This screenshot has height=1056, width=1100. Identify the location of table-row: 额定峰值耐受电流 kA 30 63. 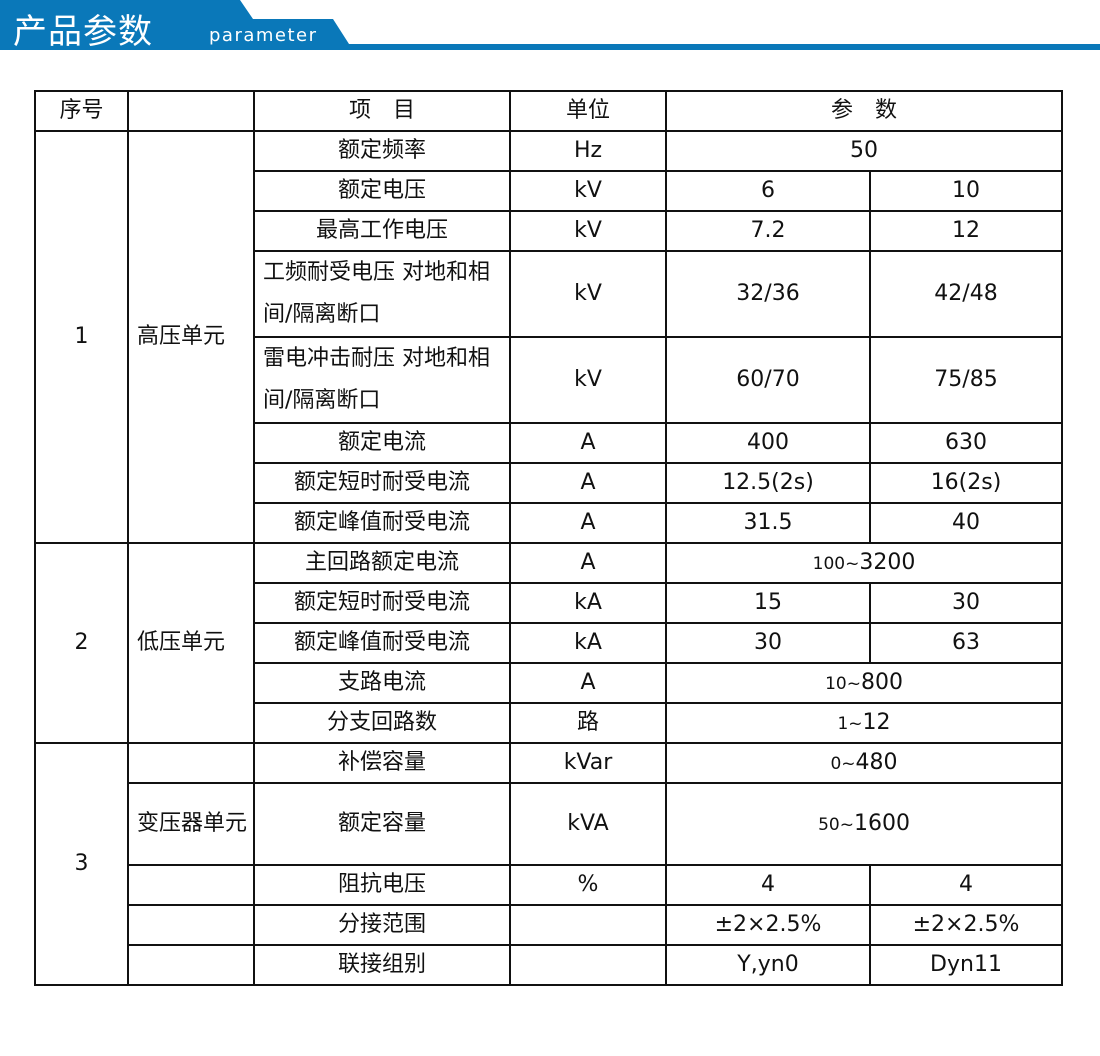
(549, 643).